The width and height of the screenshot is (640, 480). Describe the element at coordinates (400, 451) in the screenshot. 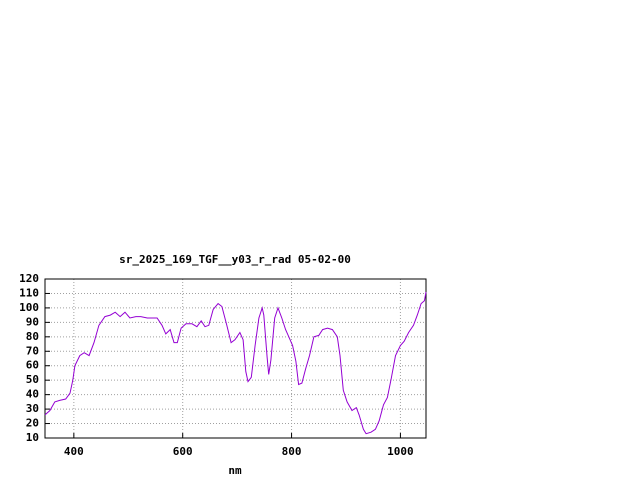

I see `x-tick-label: 1000` at that location.